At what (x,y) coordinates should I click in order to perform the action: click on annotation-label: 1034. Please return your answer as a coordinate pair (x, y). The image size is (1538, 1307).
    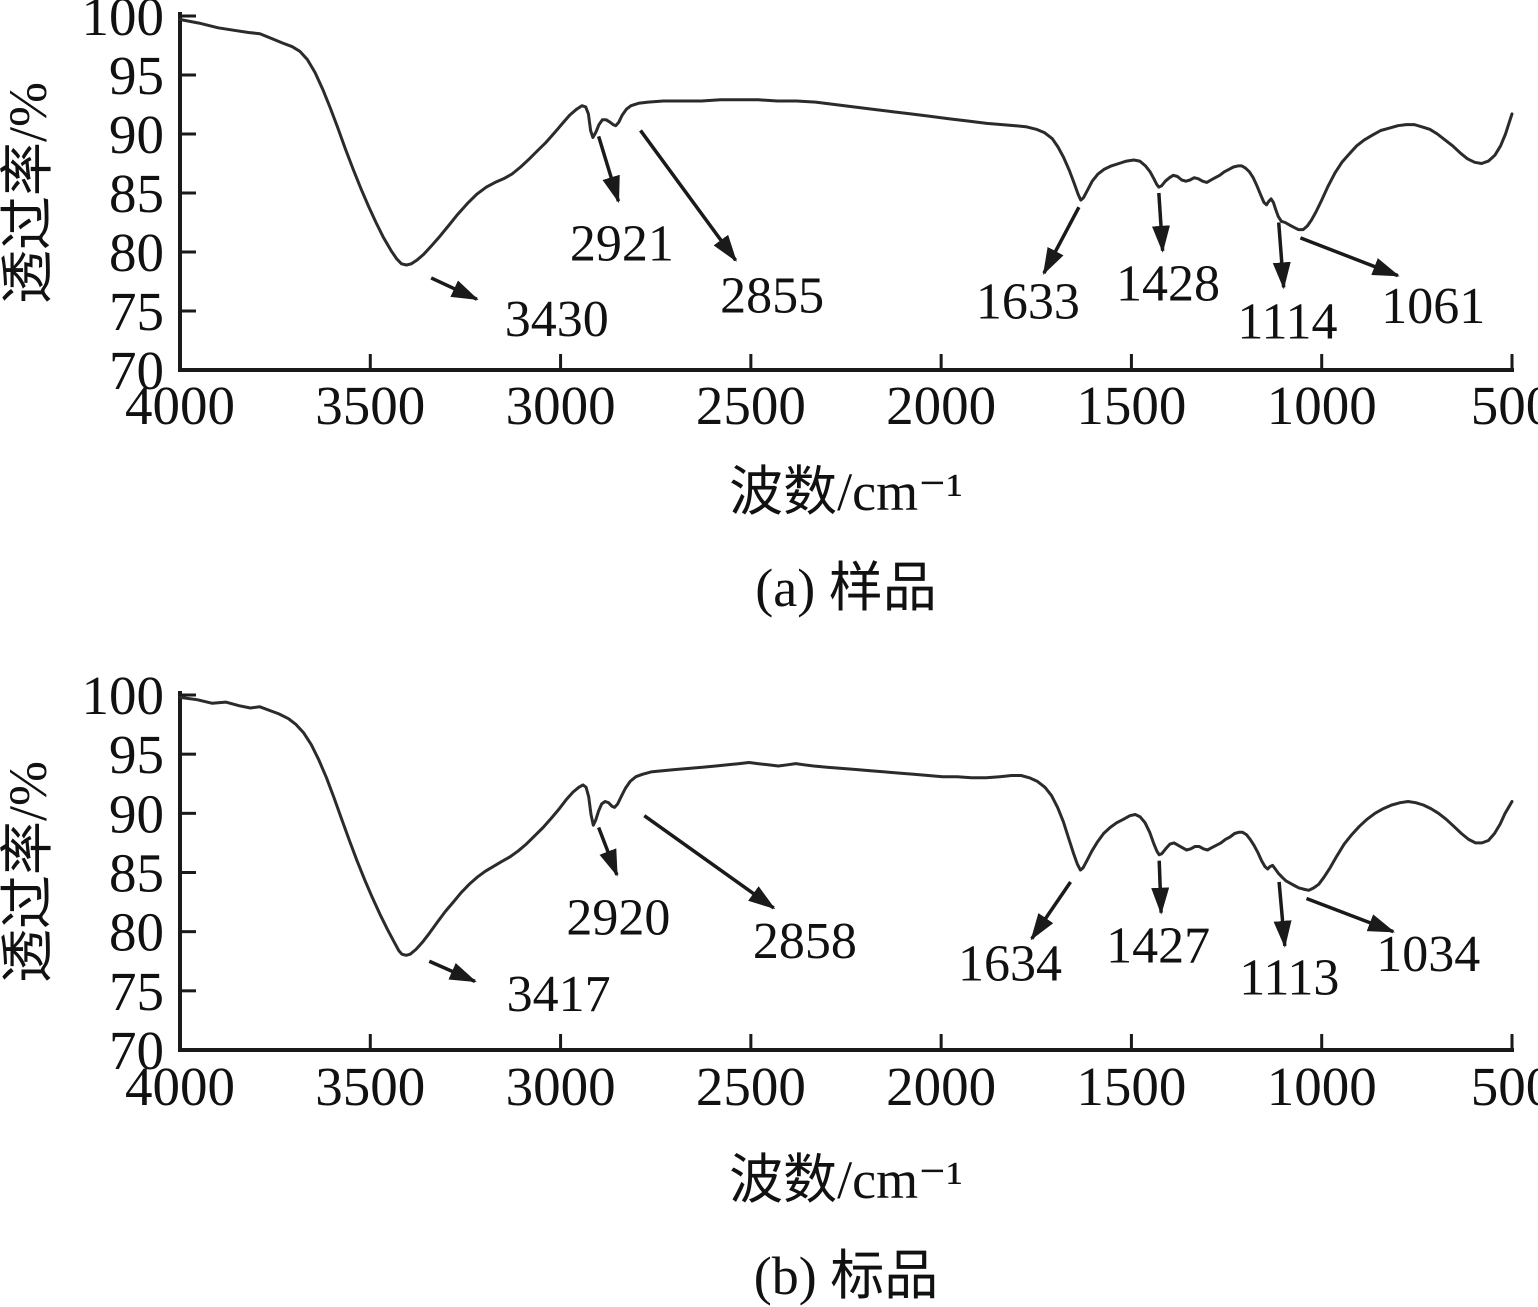
    Looking at the image, I should click on (1428, 954).